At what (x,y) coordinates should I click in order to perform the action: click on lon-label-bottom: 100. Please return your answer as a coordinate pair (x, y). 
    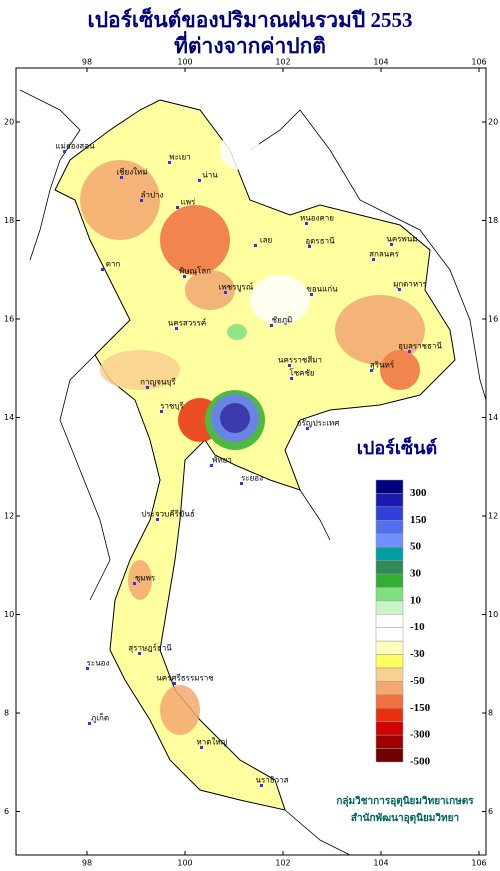
    Looking at the image, I should click on (184, 863).